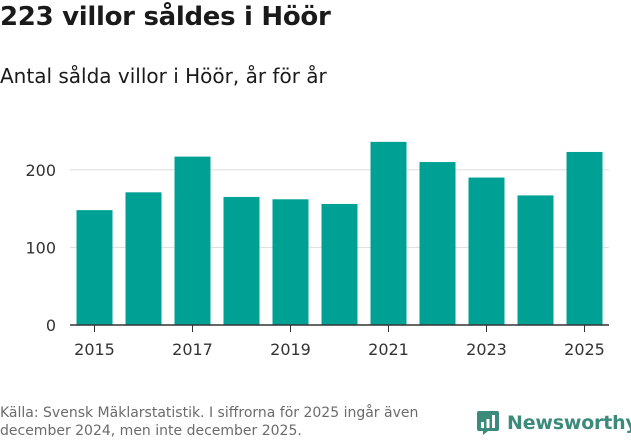  What do you see at coordinates (388, 349) in the screenshot?
I see `x-tick-label: 2021` at bounding box center [388, 349].